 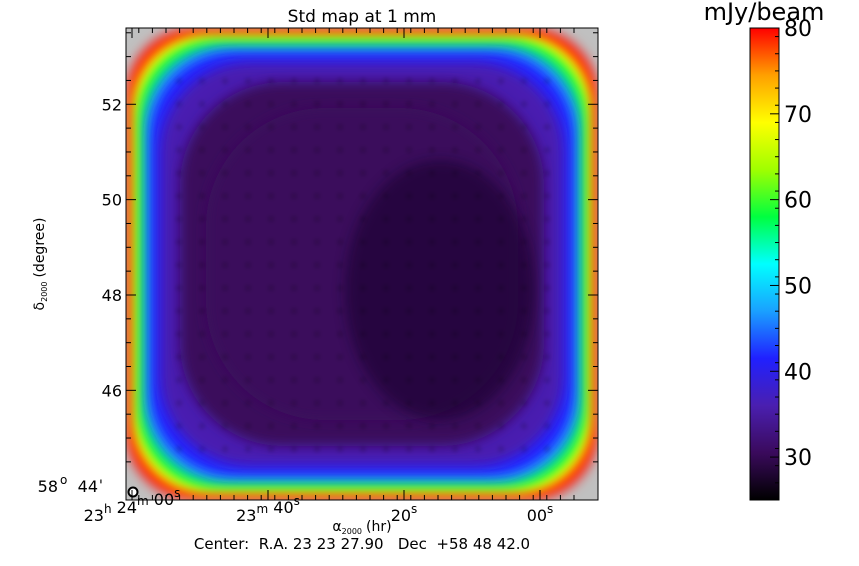 What do you see at coordinates (362, 544) in the screenshot?
I see `center-coordinates: Center: R.A. 23 23 27.90 Dec +58 48 42.0` at bounding box center [362, 544].